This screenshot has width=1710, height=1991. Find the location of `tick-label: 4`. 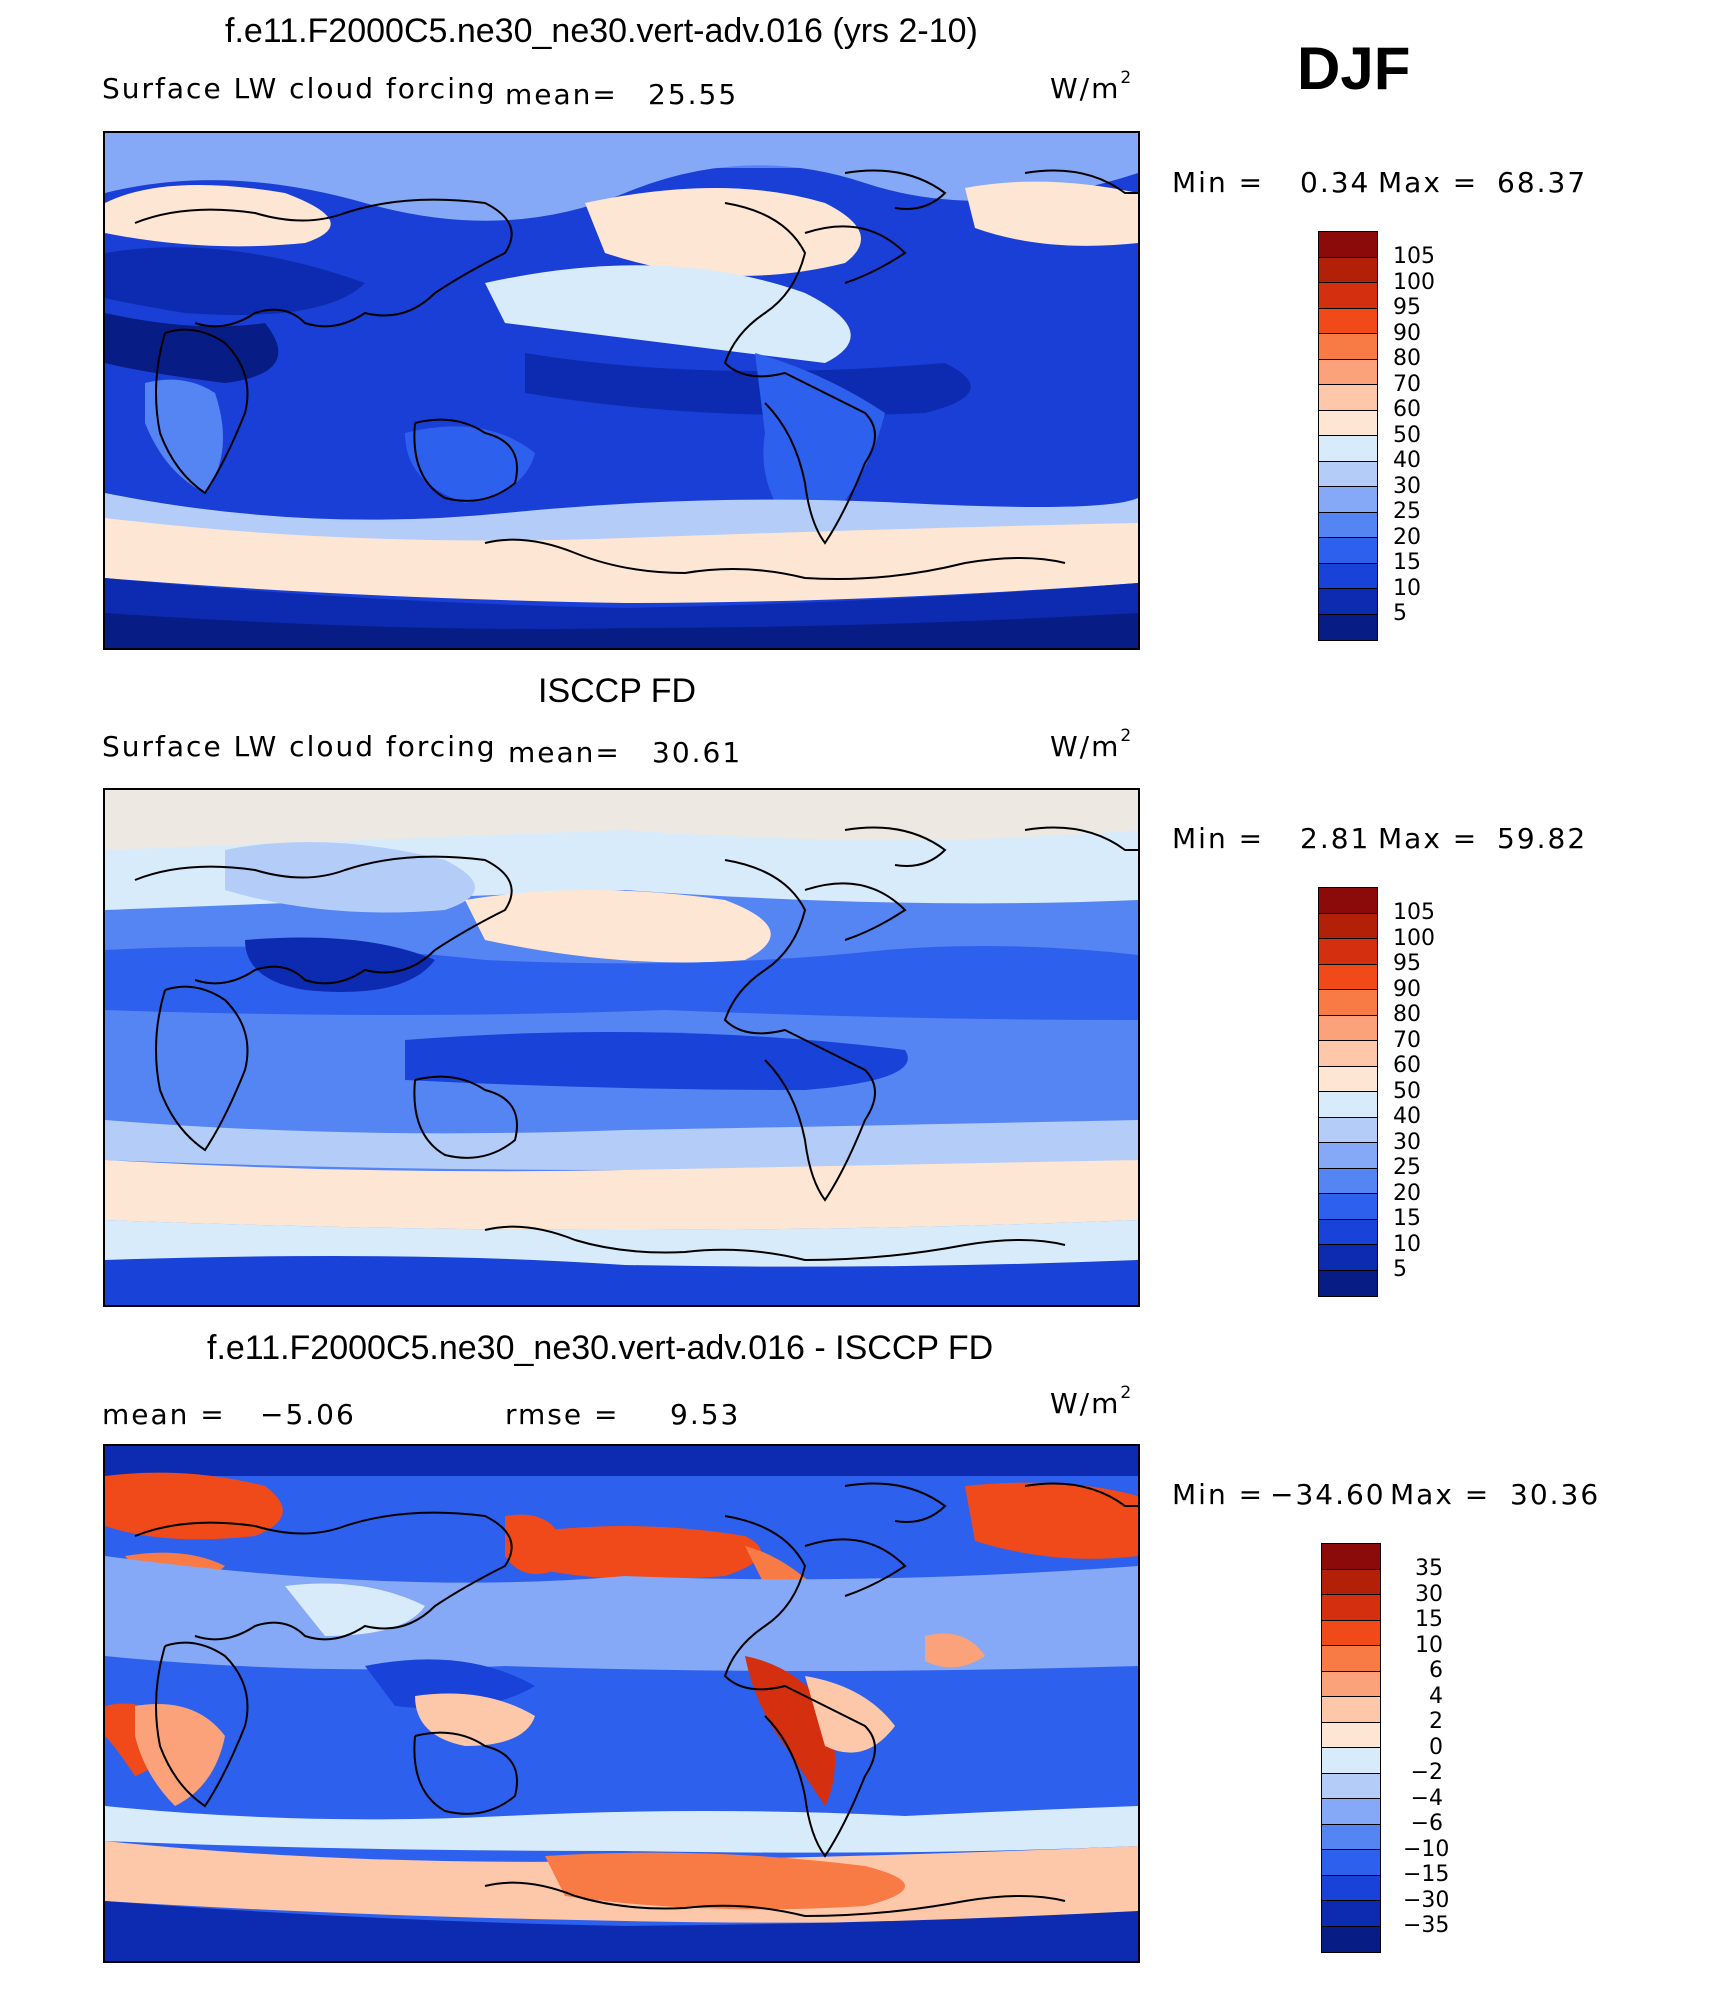

tick-label: 4 is located at coordinates (1436, 1696).